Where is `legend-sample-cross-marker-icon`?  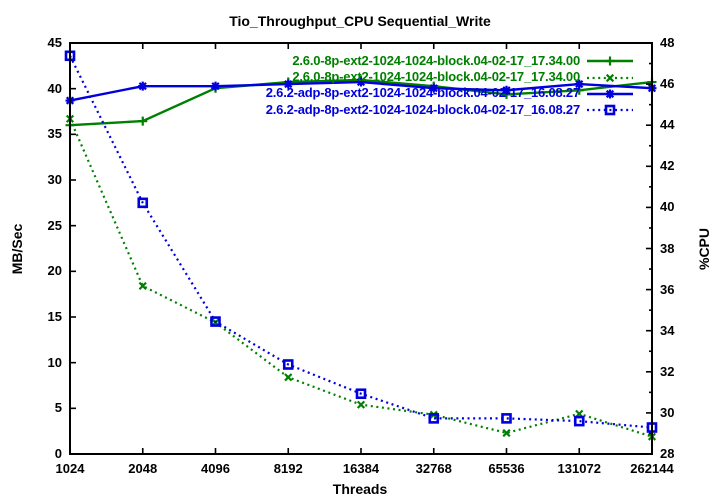
legend-sample-cross-marker-icon is located at coordinates (610, 77).